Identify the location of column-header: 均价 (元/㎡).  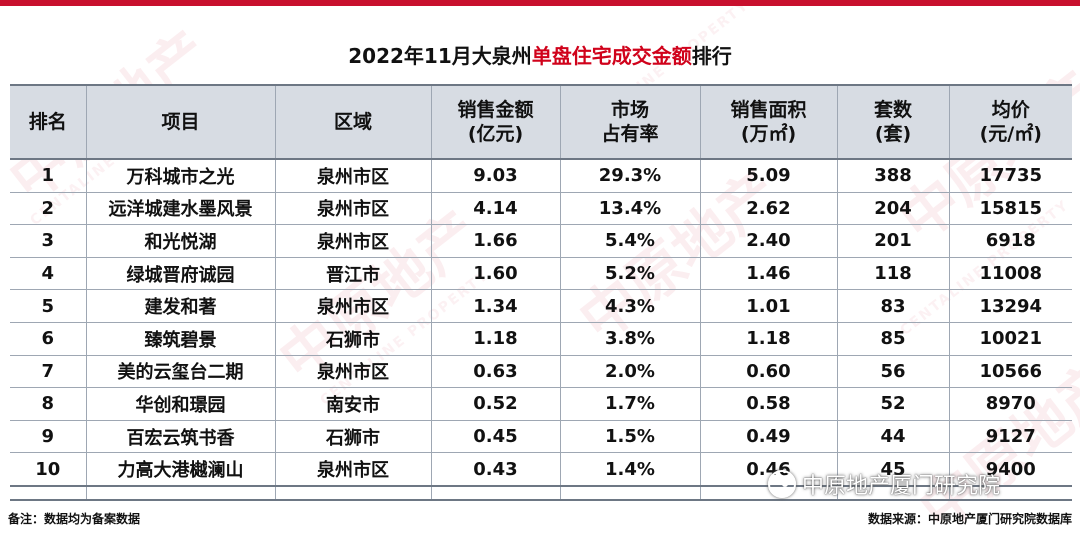
(1010, 122).